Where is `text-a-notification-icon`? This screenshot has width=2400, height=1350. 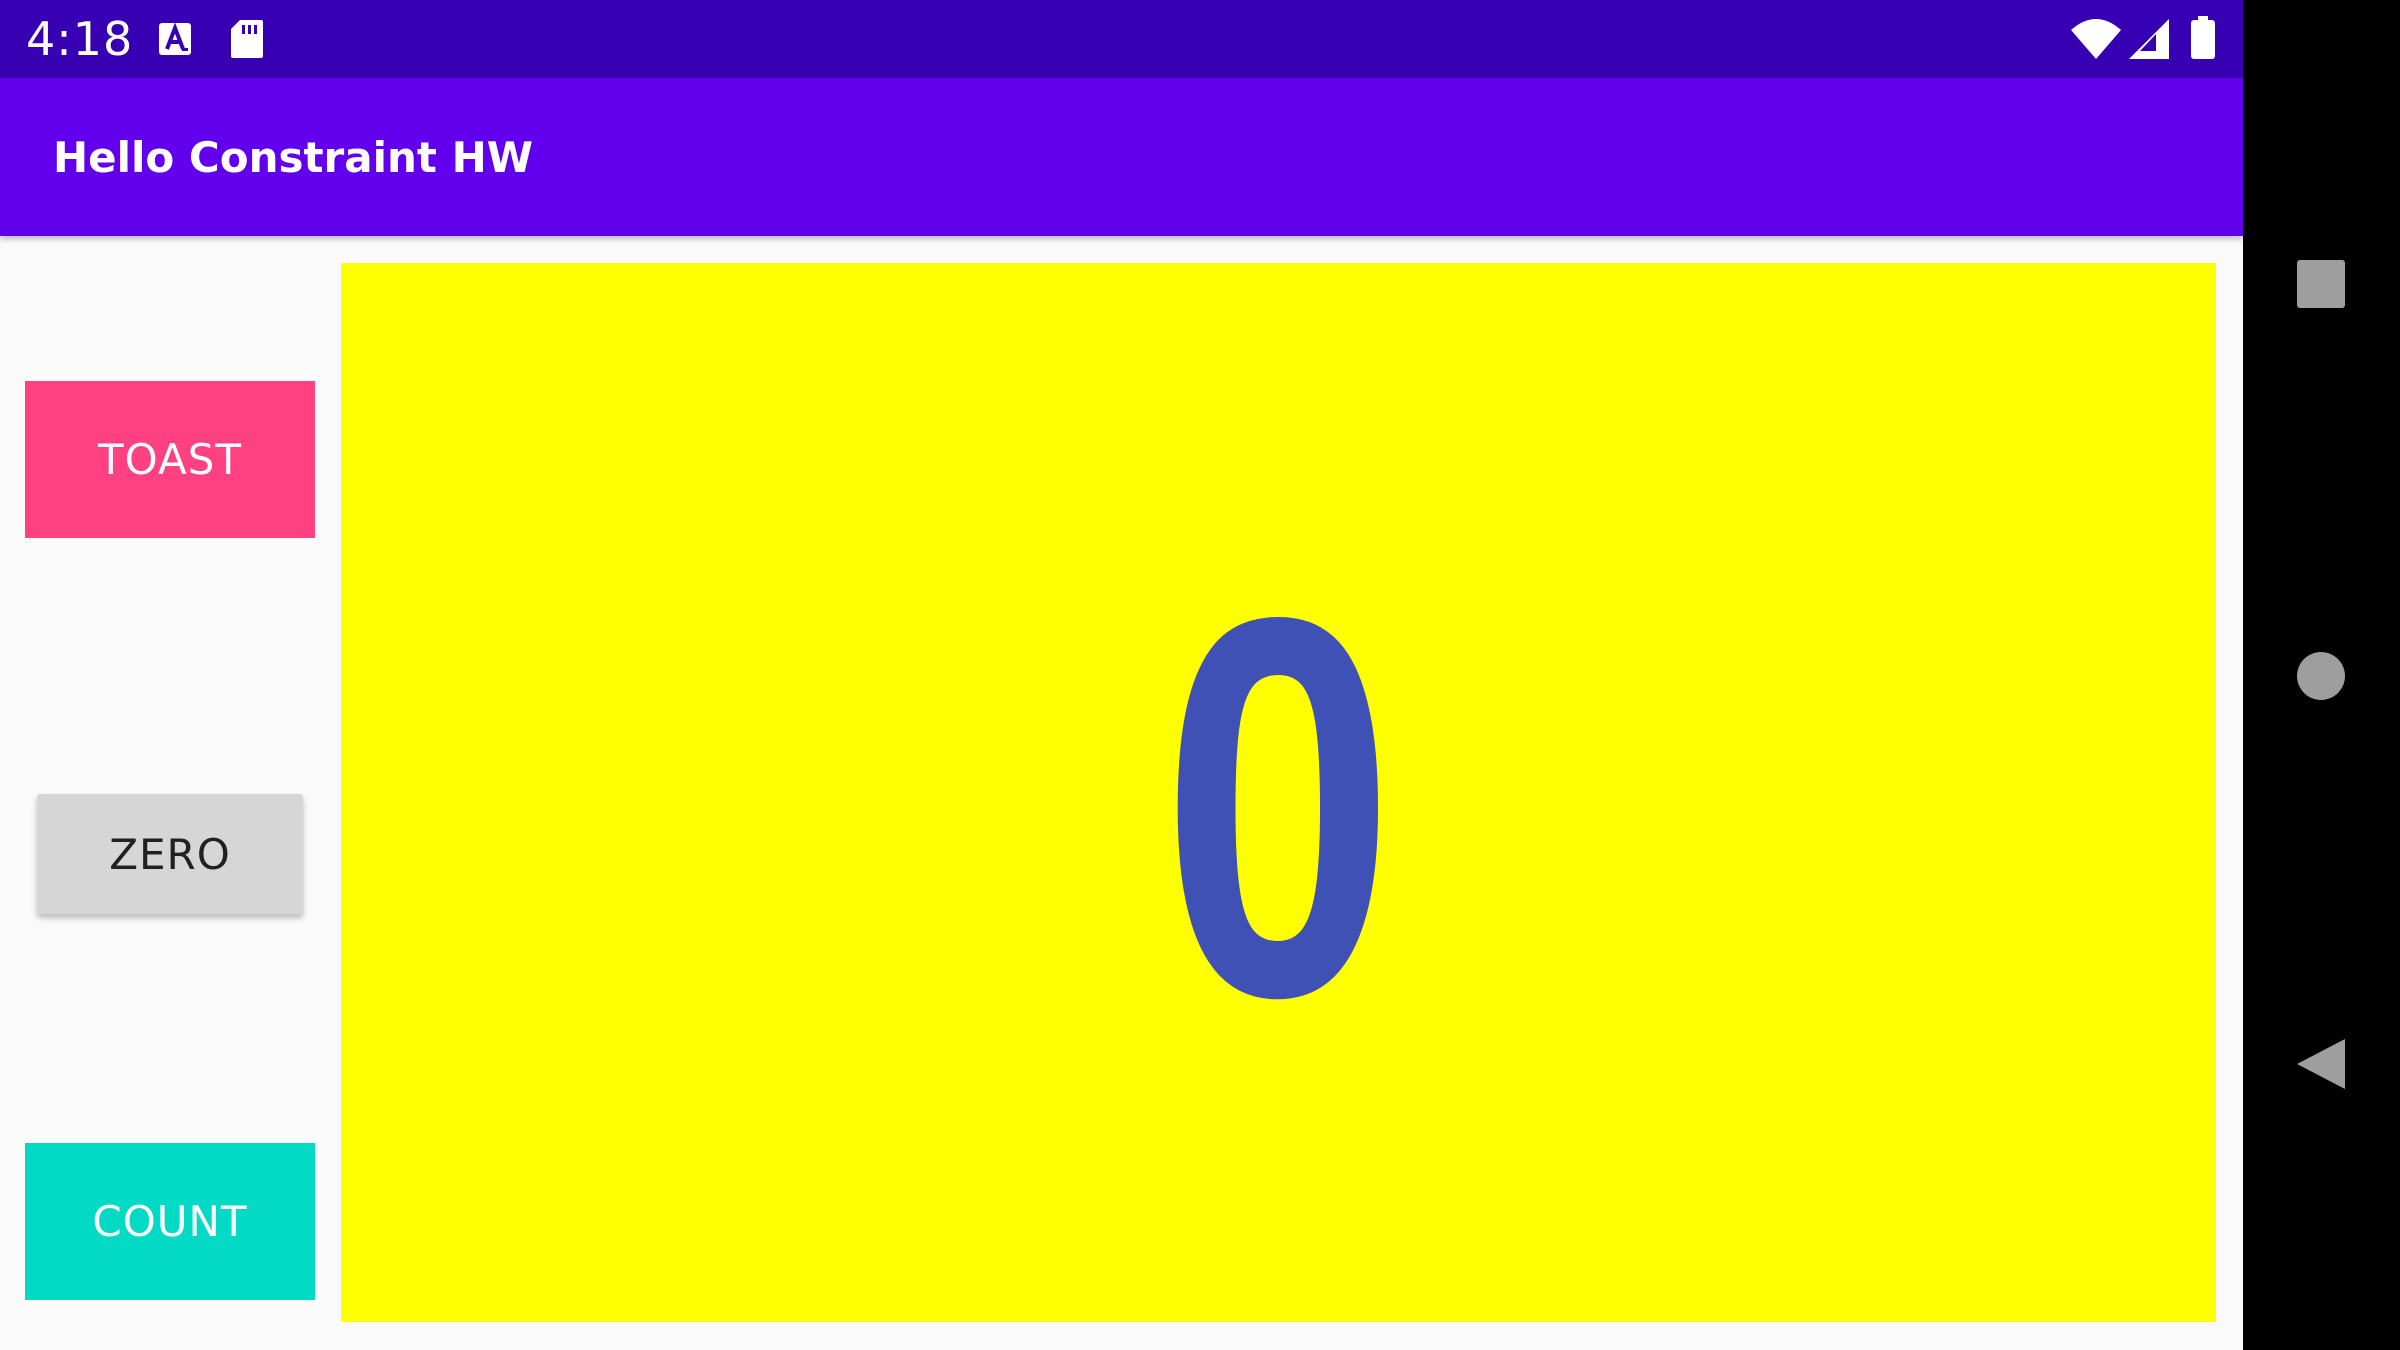
text-a-notification-icon is located at coordinates (175, 39).